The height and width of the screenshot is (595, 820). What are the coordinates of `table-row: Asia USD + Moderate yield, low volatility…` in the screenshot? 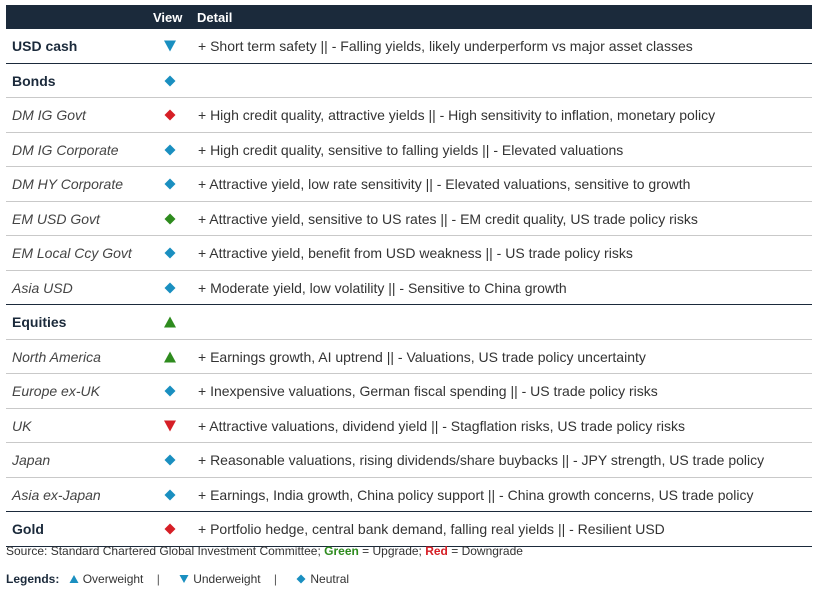 It's located at (409, 288).